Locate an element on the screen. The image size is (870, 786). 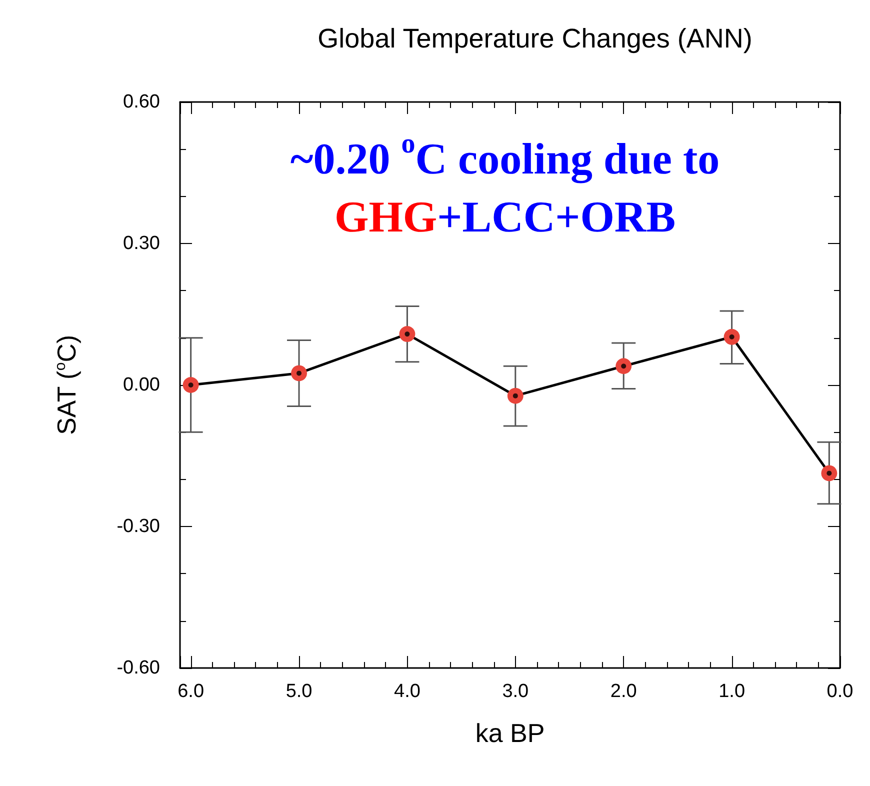
x-tick-label: 6.0 is located at coordinates (191, 691).